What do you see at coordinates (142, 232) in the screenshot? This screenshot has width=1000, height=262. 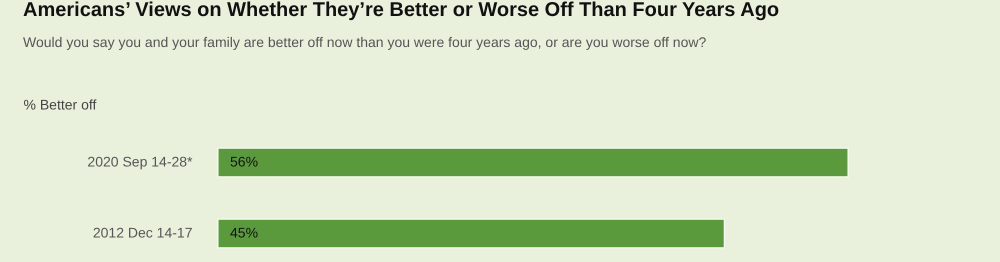 I see `y-tick-label: 2012 Dec 14-17` at bounding box center [142, 232].